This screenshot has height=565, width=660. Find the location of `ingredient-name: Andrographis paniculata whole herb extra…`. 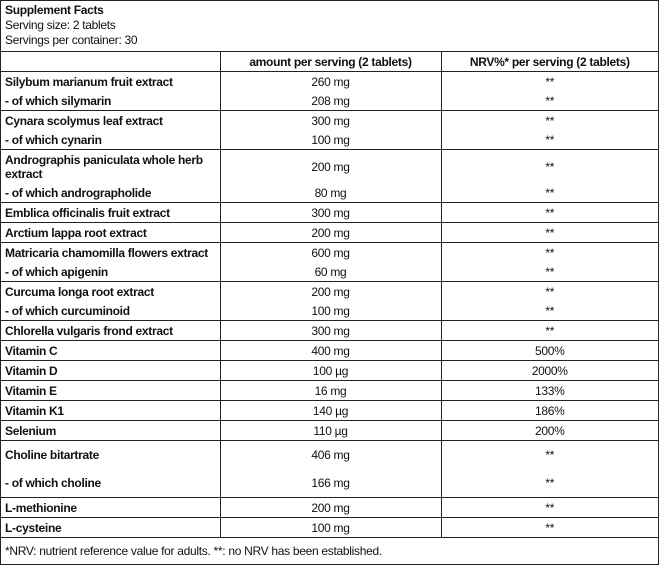

ingredient-name: Andrographis paniculata whole herb extra… is located at coordinates (104, 166).